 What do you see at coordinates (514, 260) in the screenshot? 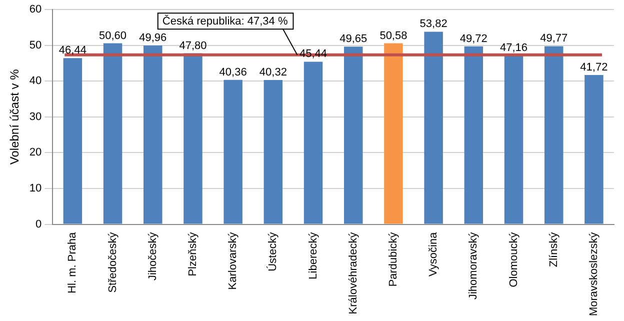
I see `x-tick-label: Olomoucký` at bounding box center [514, 260].